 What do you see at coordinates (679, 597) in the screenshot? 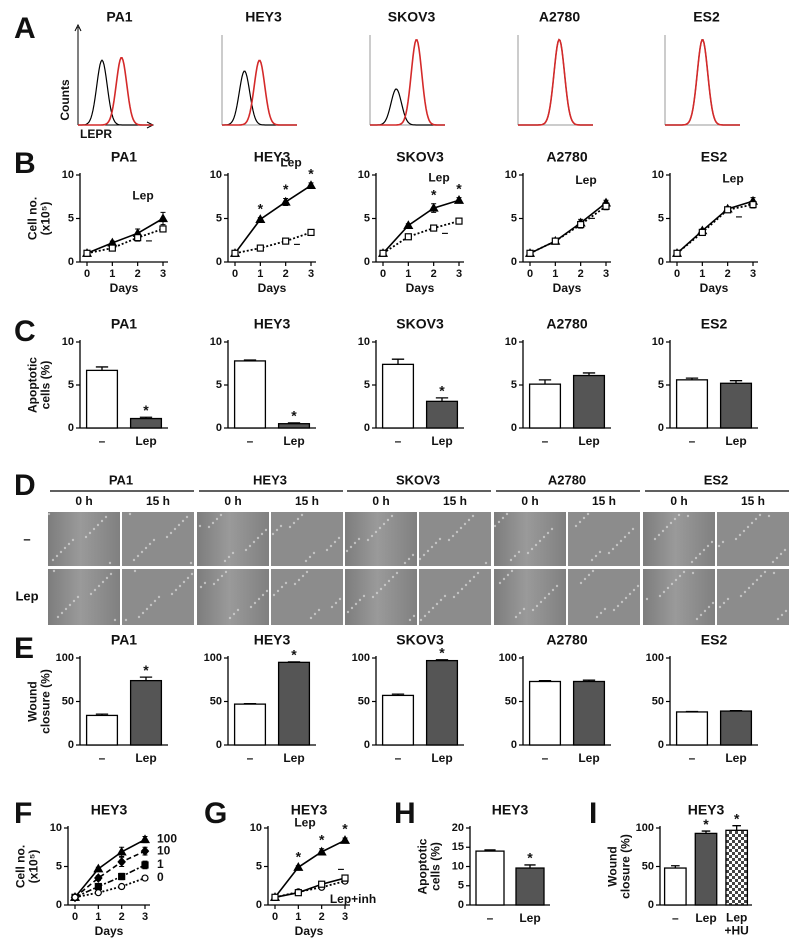
I see `micrograph` at bounding box center [679, 597].